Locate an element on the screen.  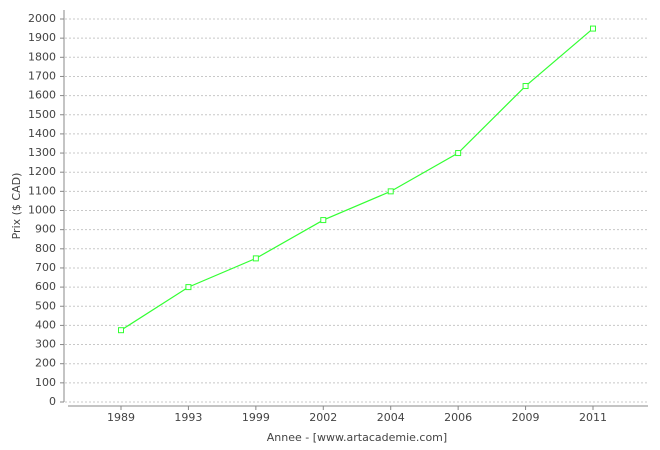
y-tick-label: 600 is located at coordinates (45, 286).